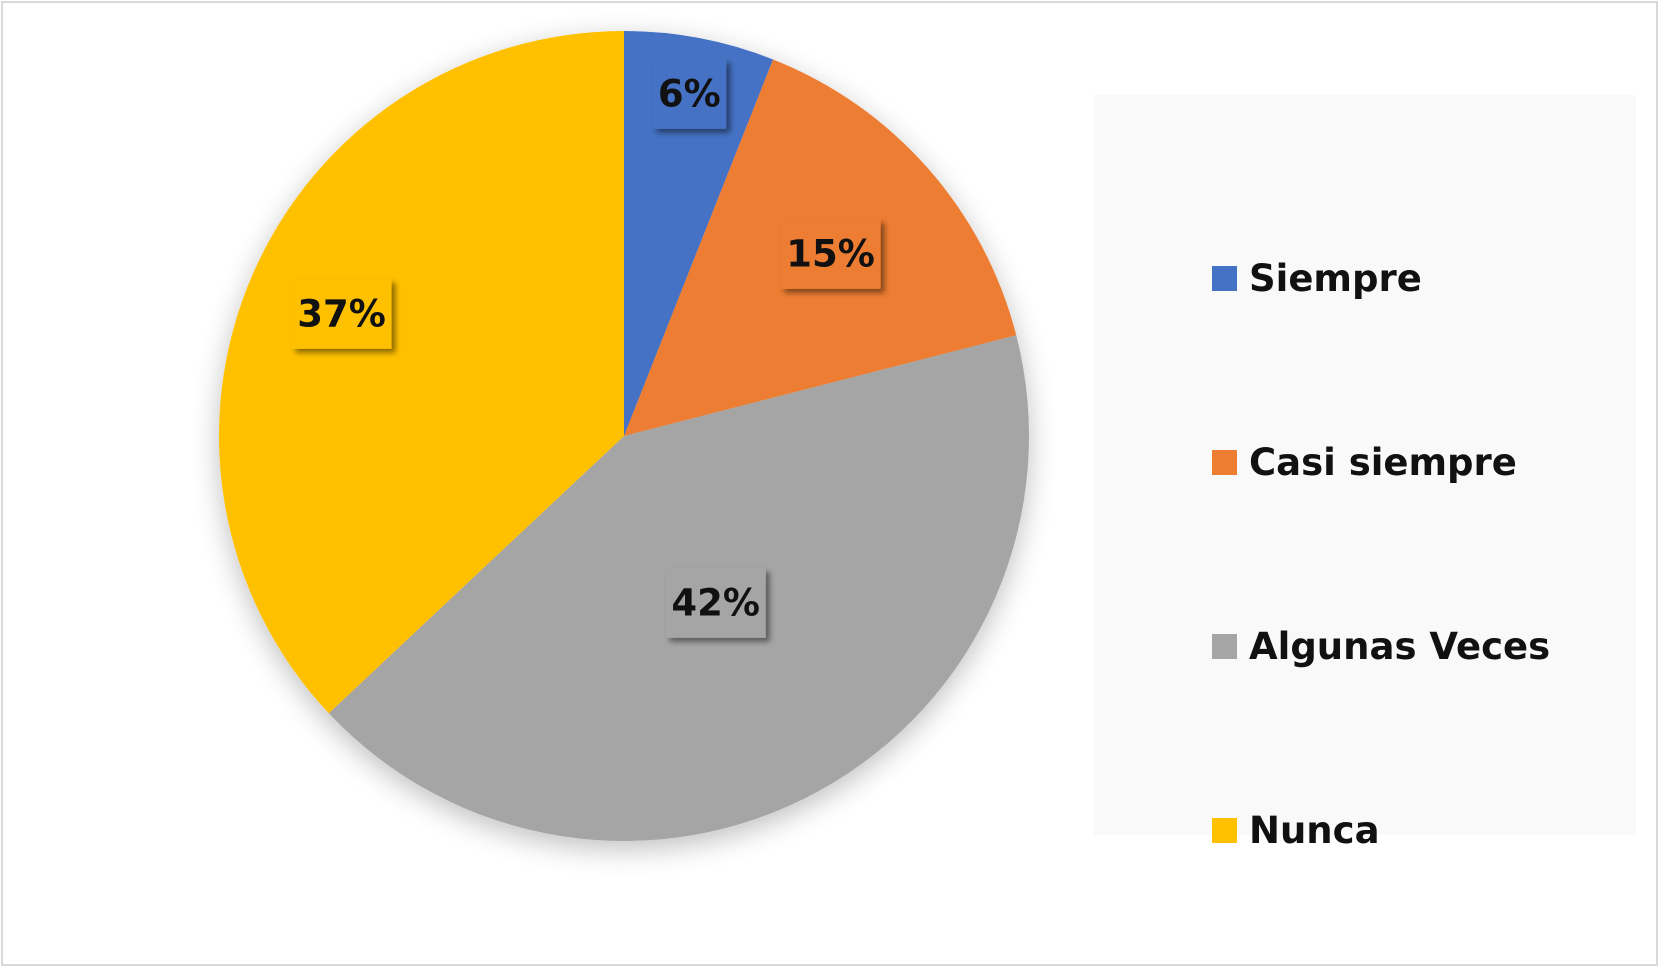  I want to click on legend-label: Algunas Veces, so click(1400, 646).